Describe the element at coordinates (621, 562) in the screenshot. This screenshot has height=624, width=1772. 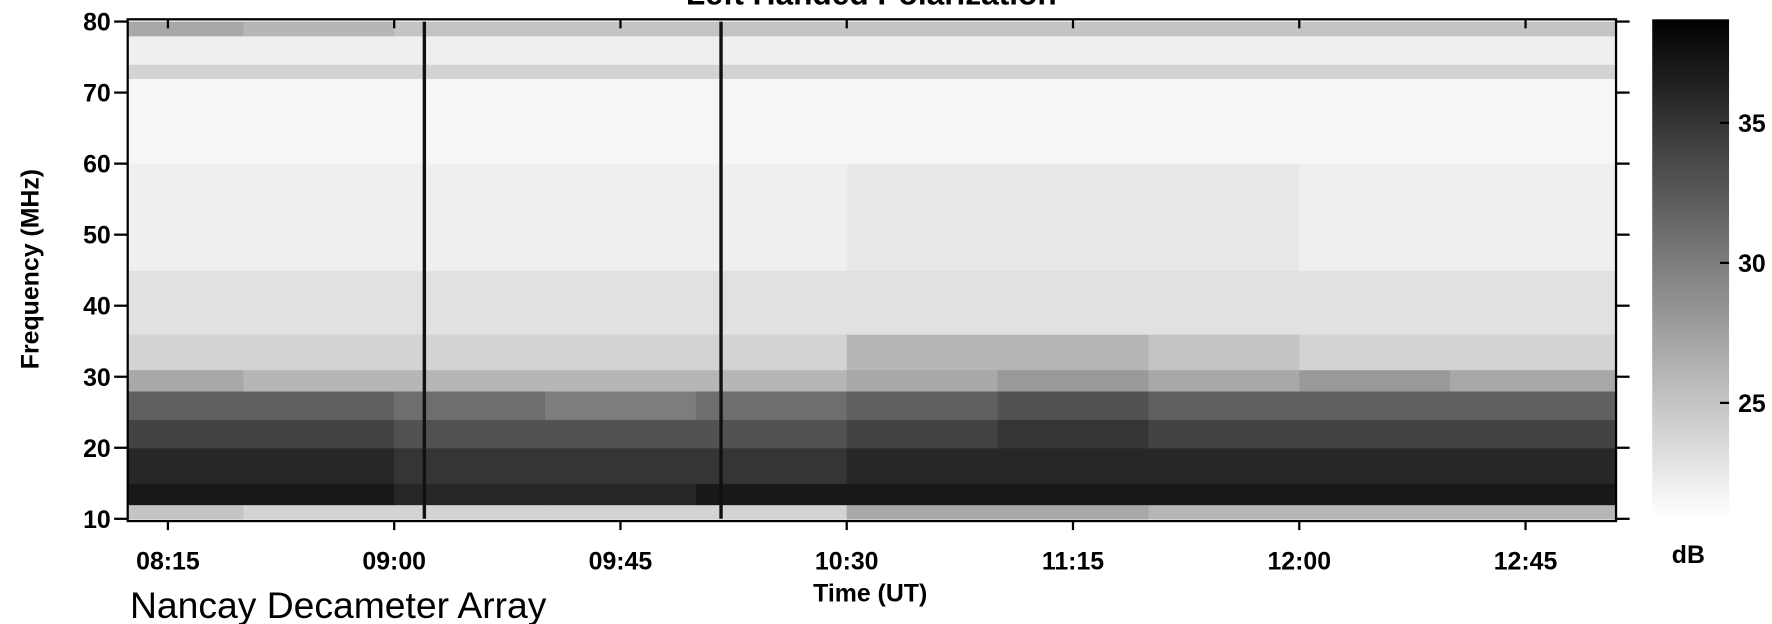
I see `x-tick-label: 09:45` at that location.